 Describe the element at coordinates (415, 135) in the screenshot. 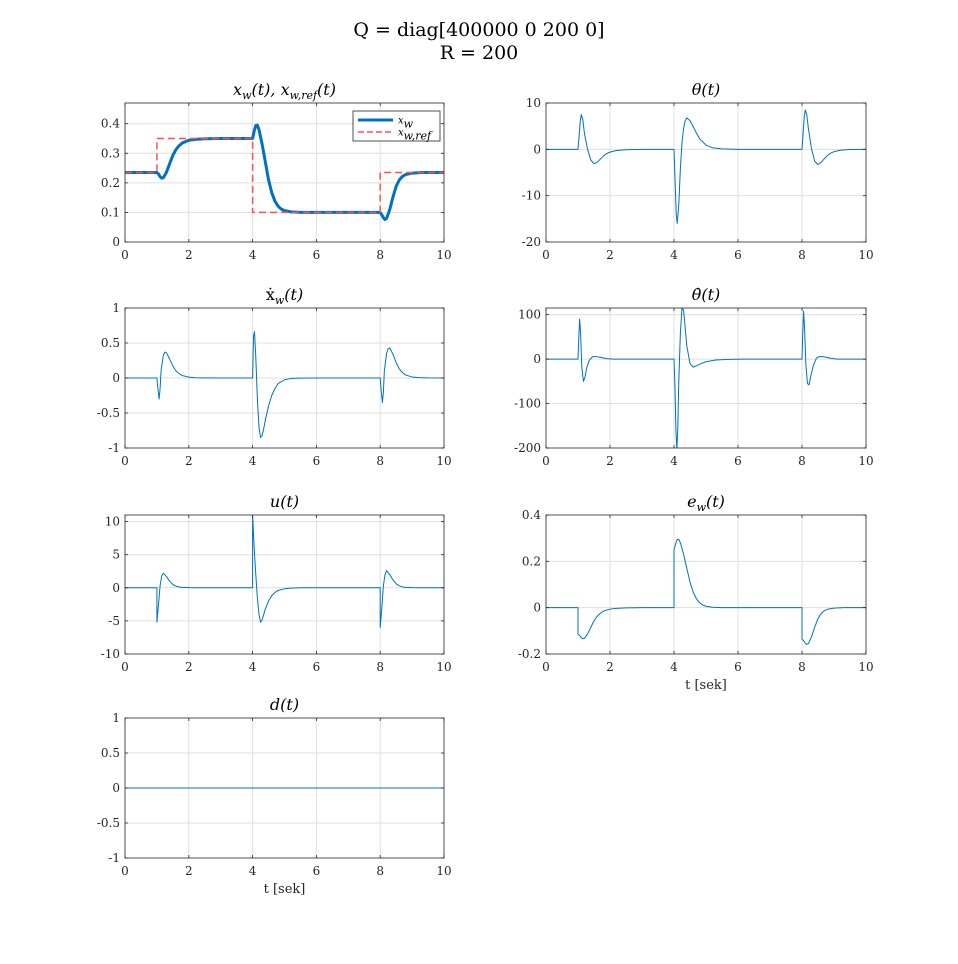

I see `legend-label-2: xw,ref` at that location.